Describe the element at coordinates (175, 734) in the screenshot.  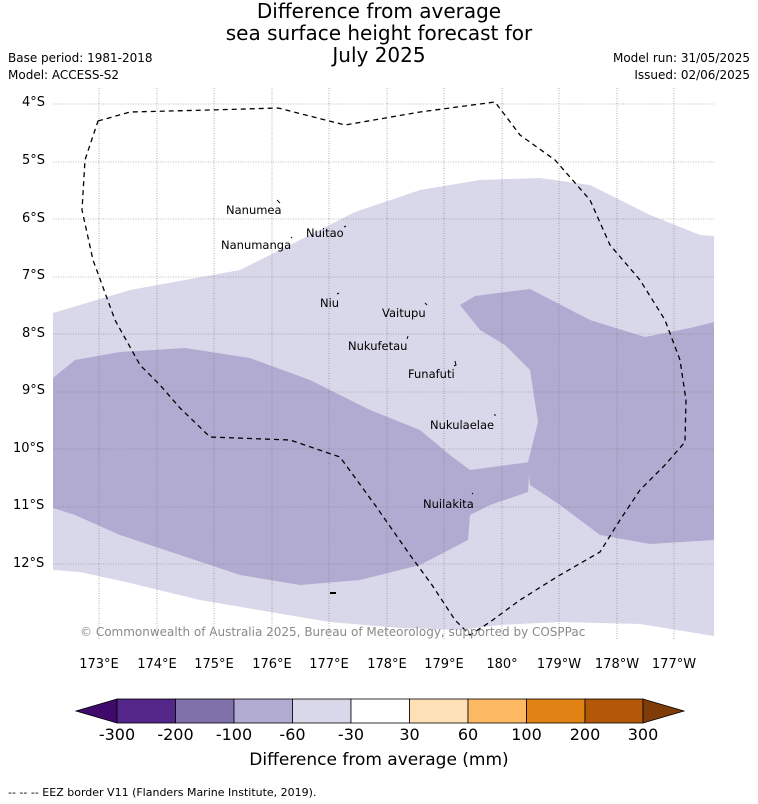
I see `colorbar-tick-2: -200` at that location.